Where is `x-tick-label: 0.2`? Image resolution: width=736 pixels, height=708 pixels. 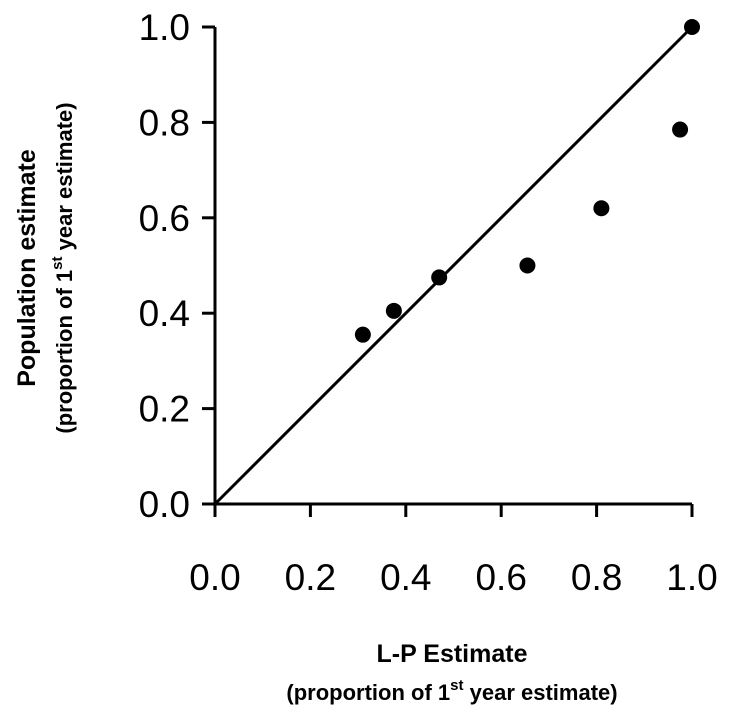 x-tick-label: 0.2 is located at coordinates (310, 577).